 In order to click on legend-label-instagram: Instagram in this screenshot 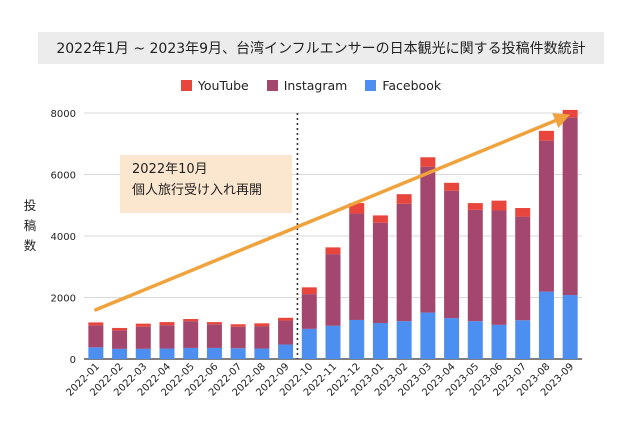, I will do `click(315, 85)`.